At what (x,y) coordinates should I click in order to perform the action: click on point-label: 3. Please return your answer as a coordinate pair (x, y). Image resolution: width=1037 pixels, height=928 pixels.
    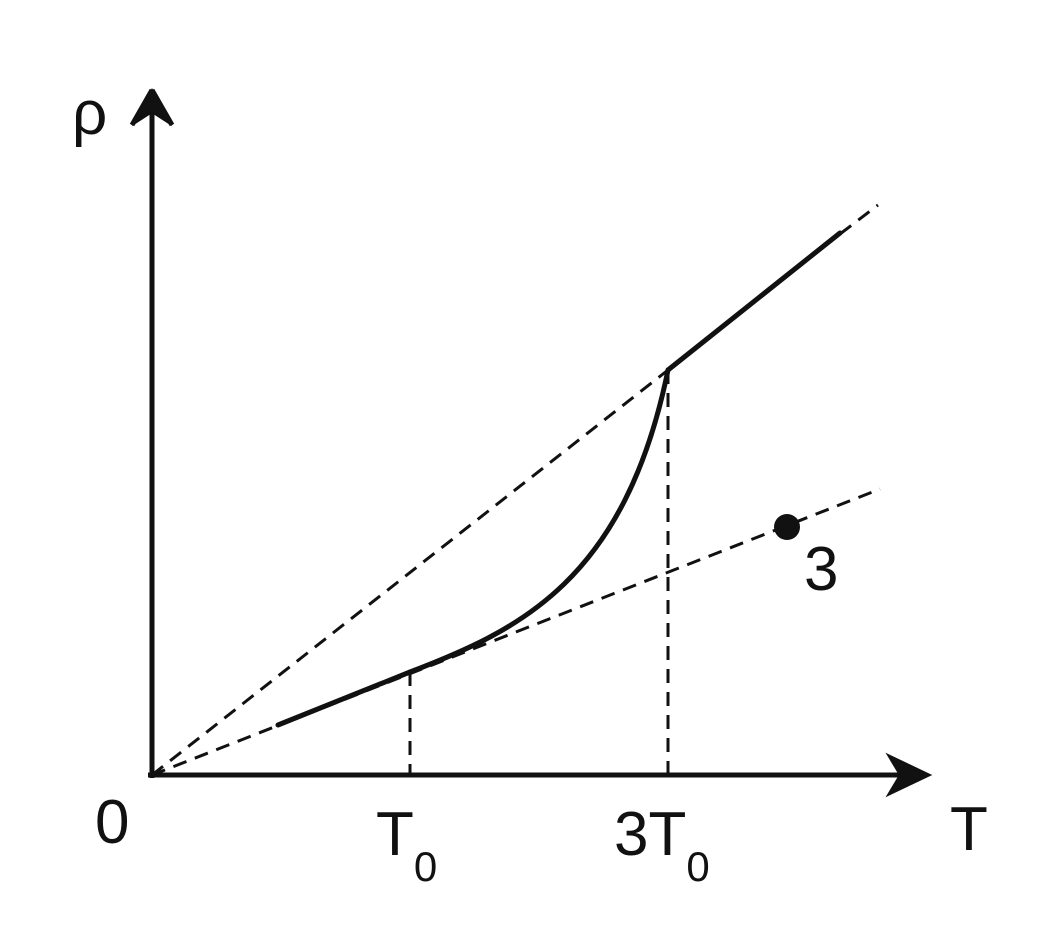
    Looking at the image, I should click on (821, 569).